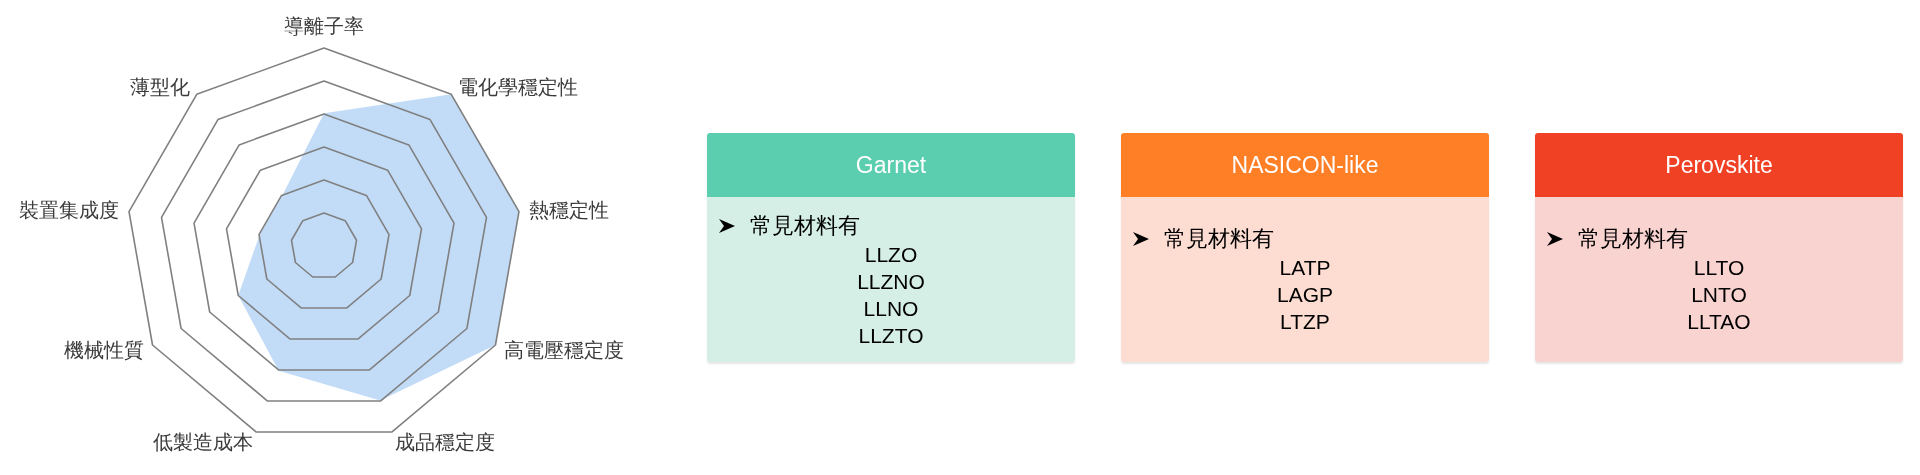  I want to click on spoke-label: 電化學穩定性, so click(517, 86).